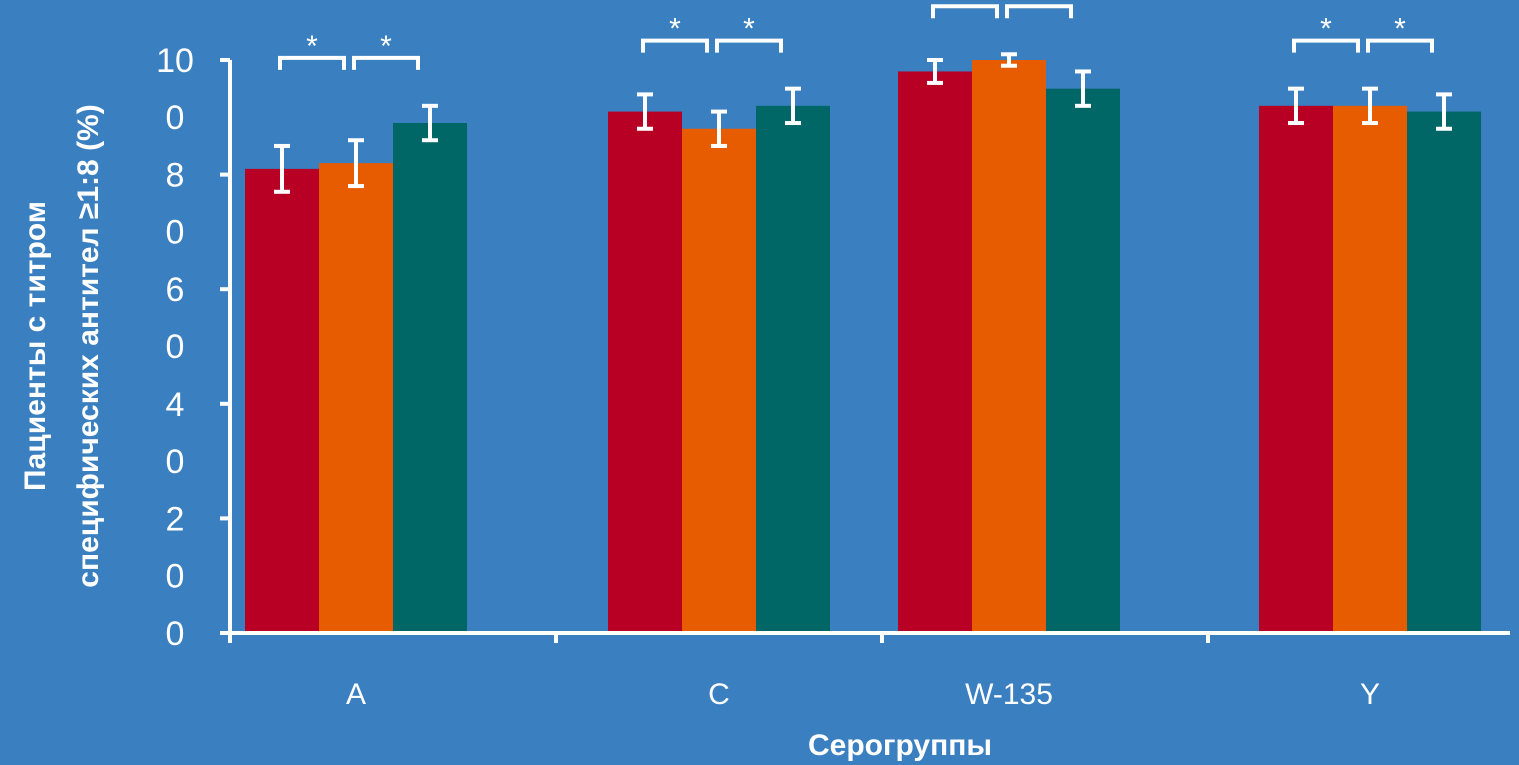 This screenshot has height=765, width=1519. What do you see at coordinates (175, 519) in the screenshot?
I see `y-tick-label: 2` at bounding box center [175, 519].